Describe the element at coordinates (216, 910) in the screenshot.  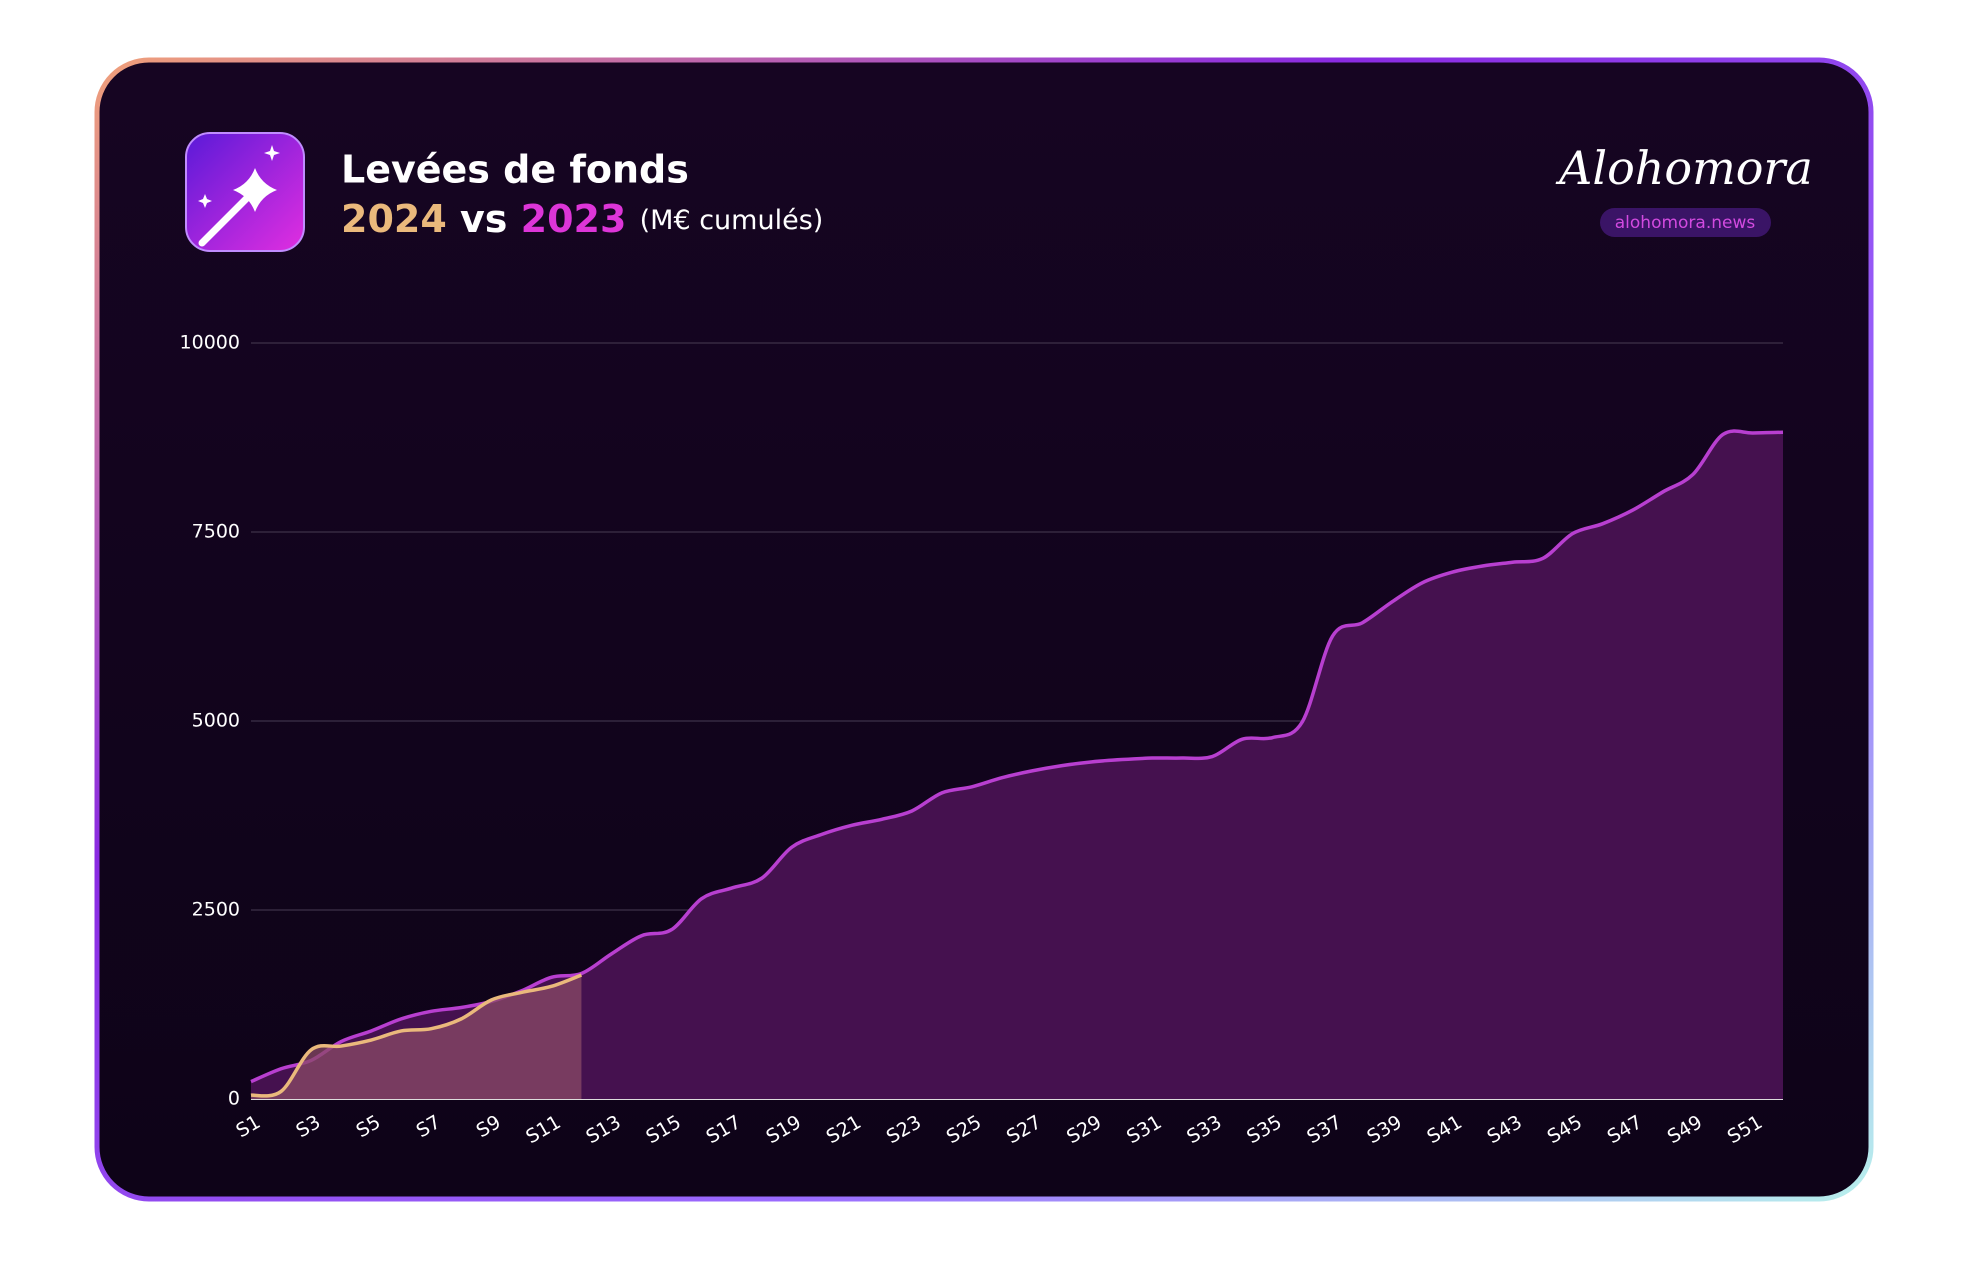
I see `y-tick-label: 2500` at that location.